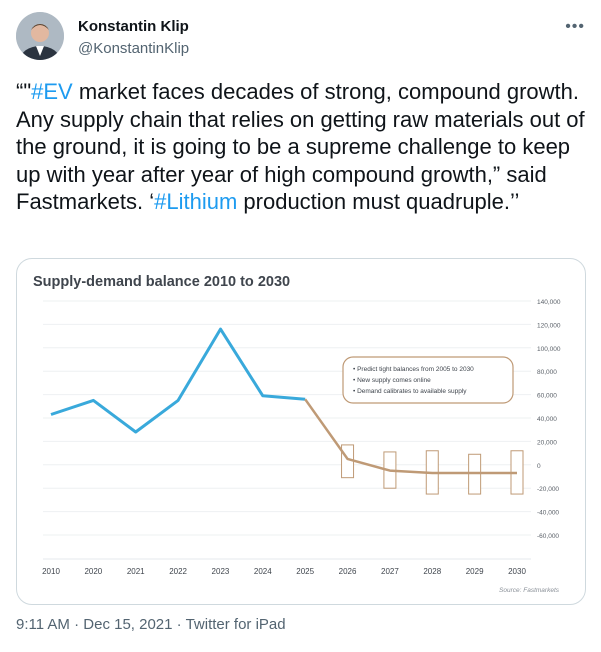  What do you see at coordinates (221, 571) in the screenshot?
I see `x-tick-label: 2023` at bounding box center [221, 571].